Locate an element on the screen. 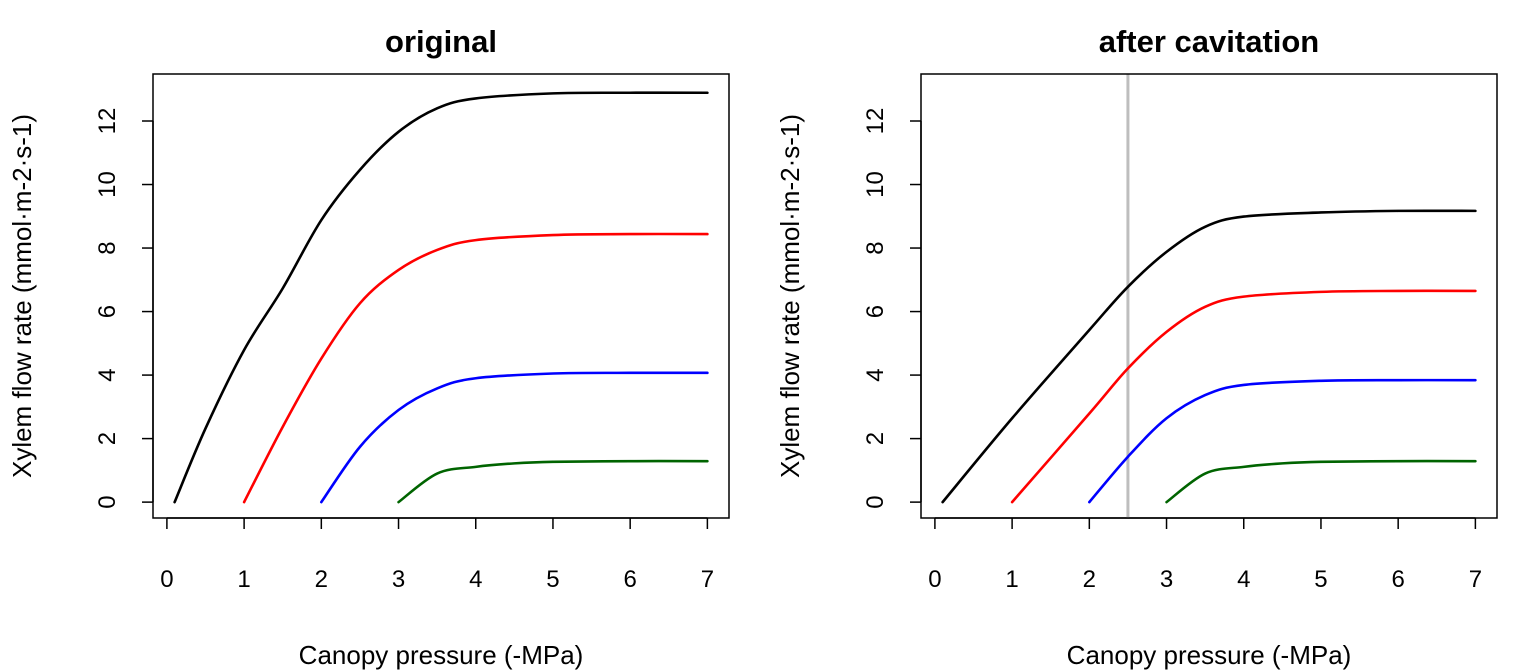 The image size is (1536, 672). chart-title: after cavitation is located at coordinates (1209, 41).